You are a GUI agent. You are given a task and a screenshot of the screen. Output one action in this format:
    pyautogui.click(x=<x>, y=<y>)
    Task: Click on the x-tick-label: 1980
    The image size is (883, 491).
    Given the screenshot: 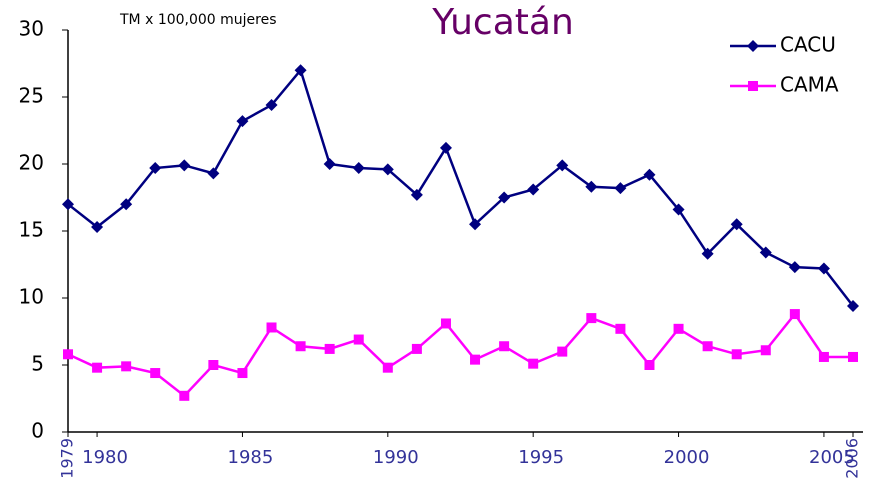 What is the action you would take?
    pyautogui.click(x=105, y=457)
    